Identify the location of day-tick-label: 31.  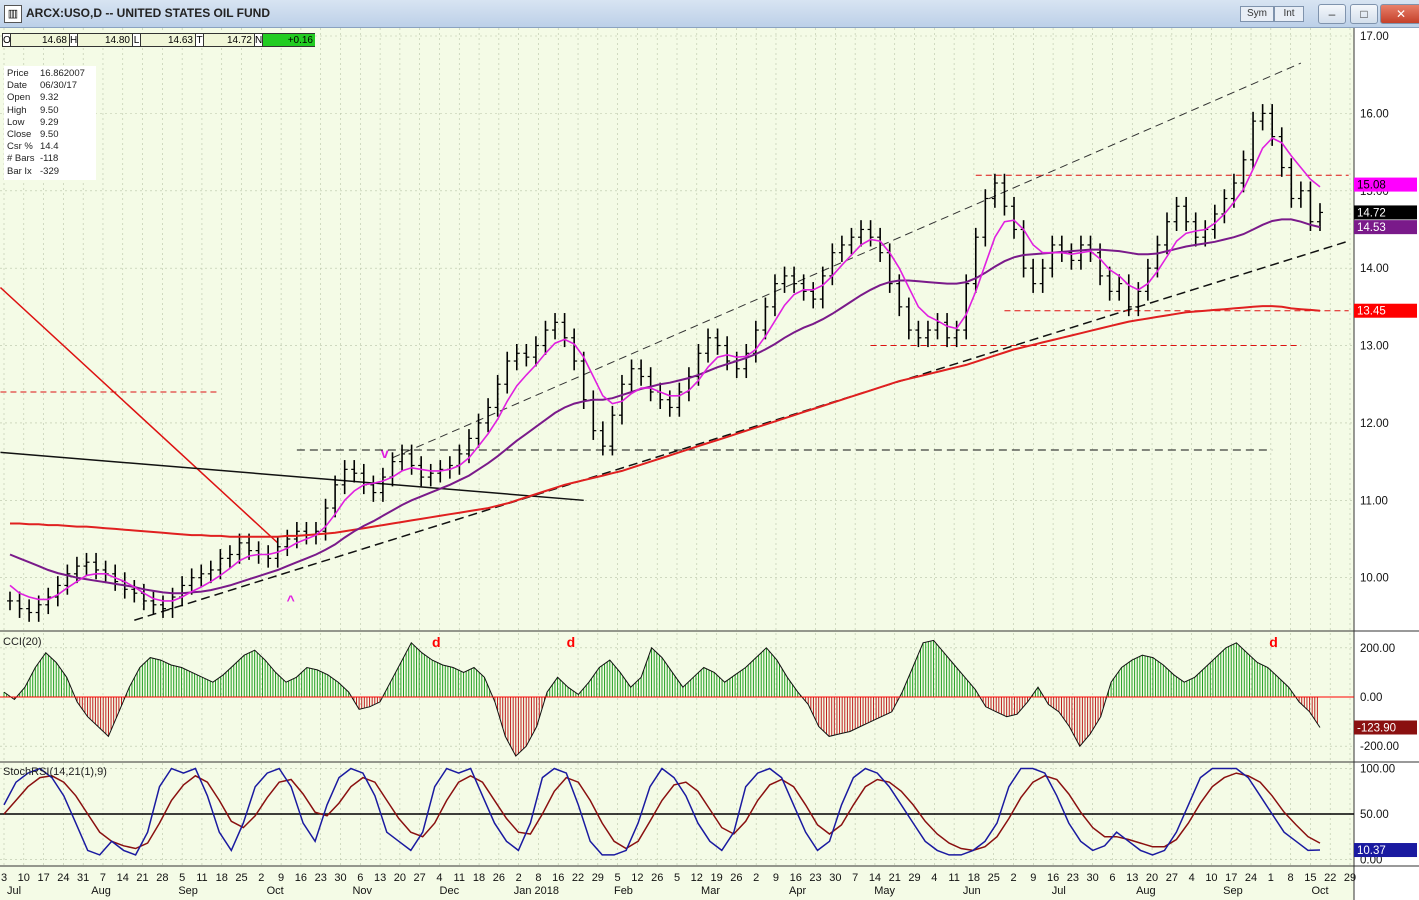
(83, 878).